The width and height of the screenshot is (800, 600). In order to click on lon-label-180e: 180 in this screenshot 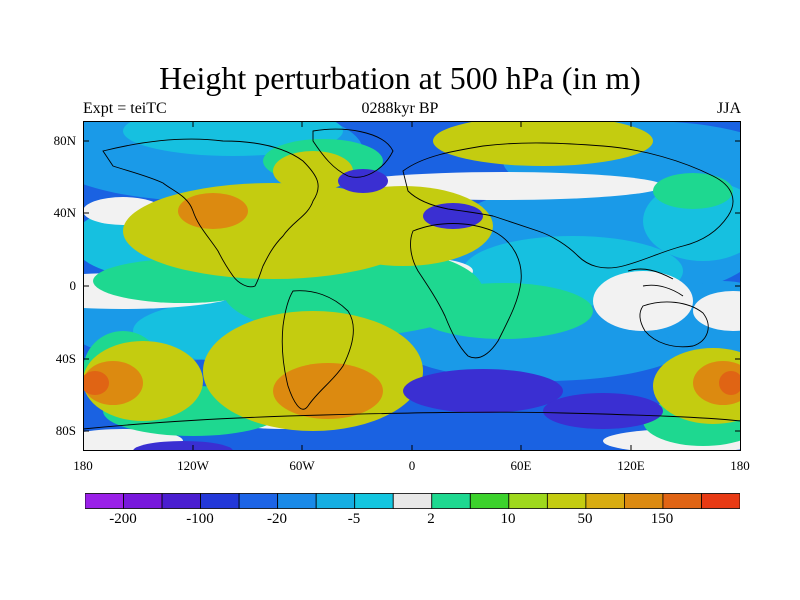, I will do `click(740, 465)`.